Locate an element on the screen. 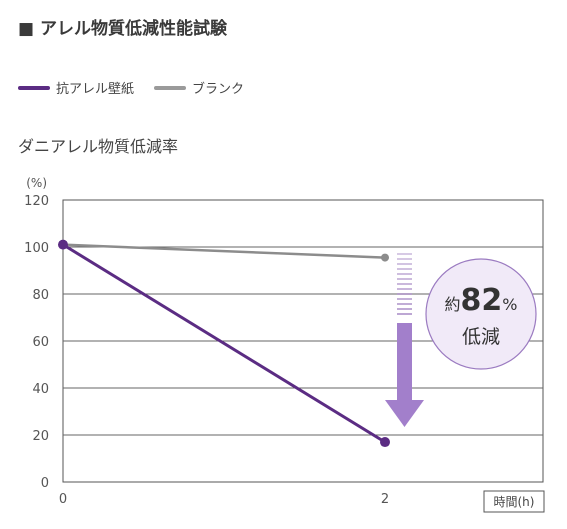 The width and height of the screenshot is (567, 529). legend-item-wallpaper: 抗アレル壁紙 is located at coordinates (76, 87).